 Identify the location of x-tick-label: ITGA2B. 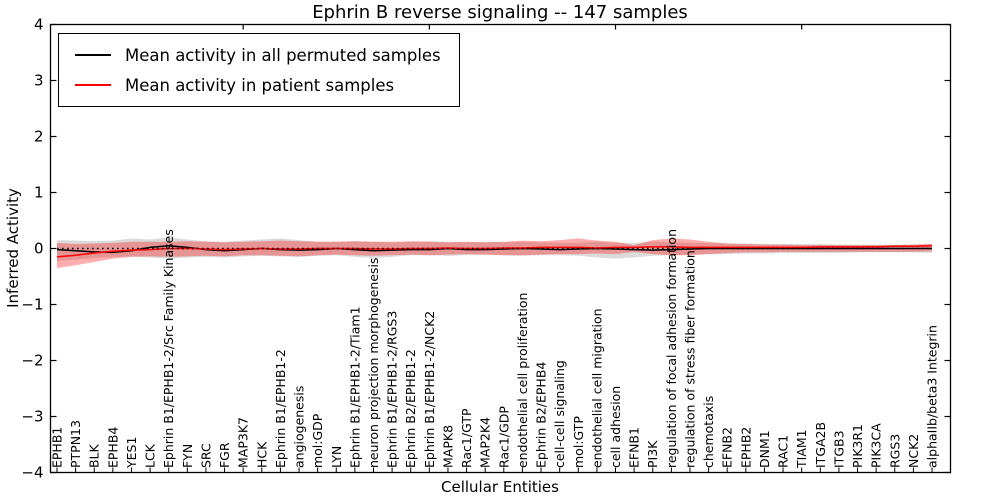
(820, 445).